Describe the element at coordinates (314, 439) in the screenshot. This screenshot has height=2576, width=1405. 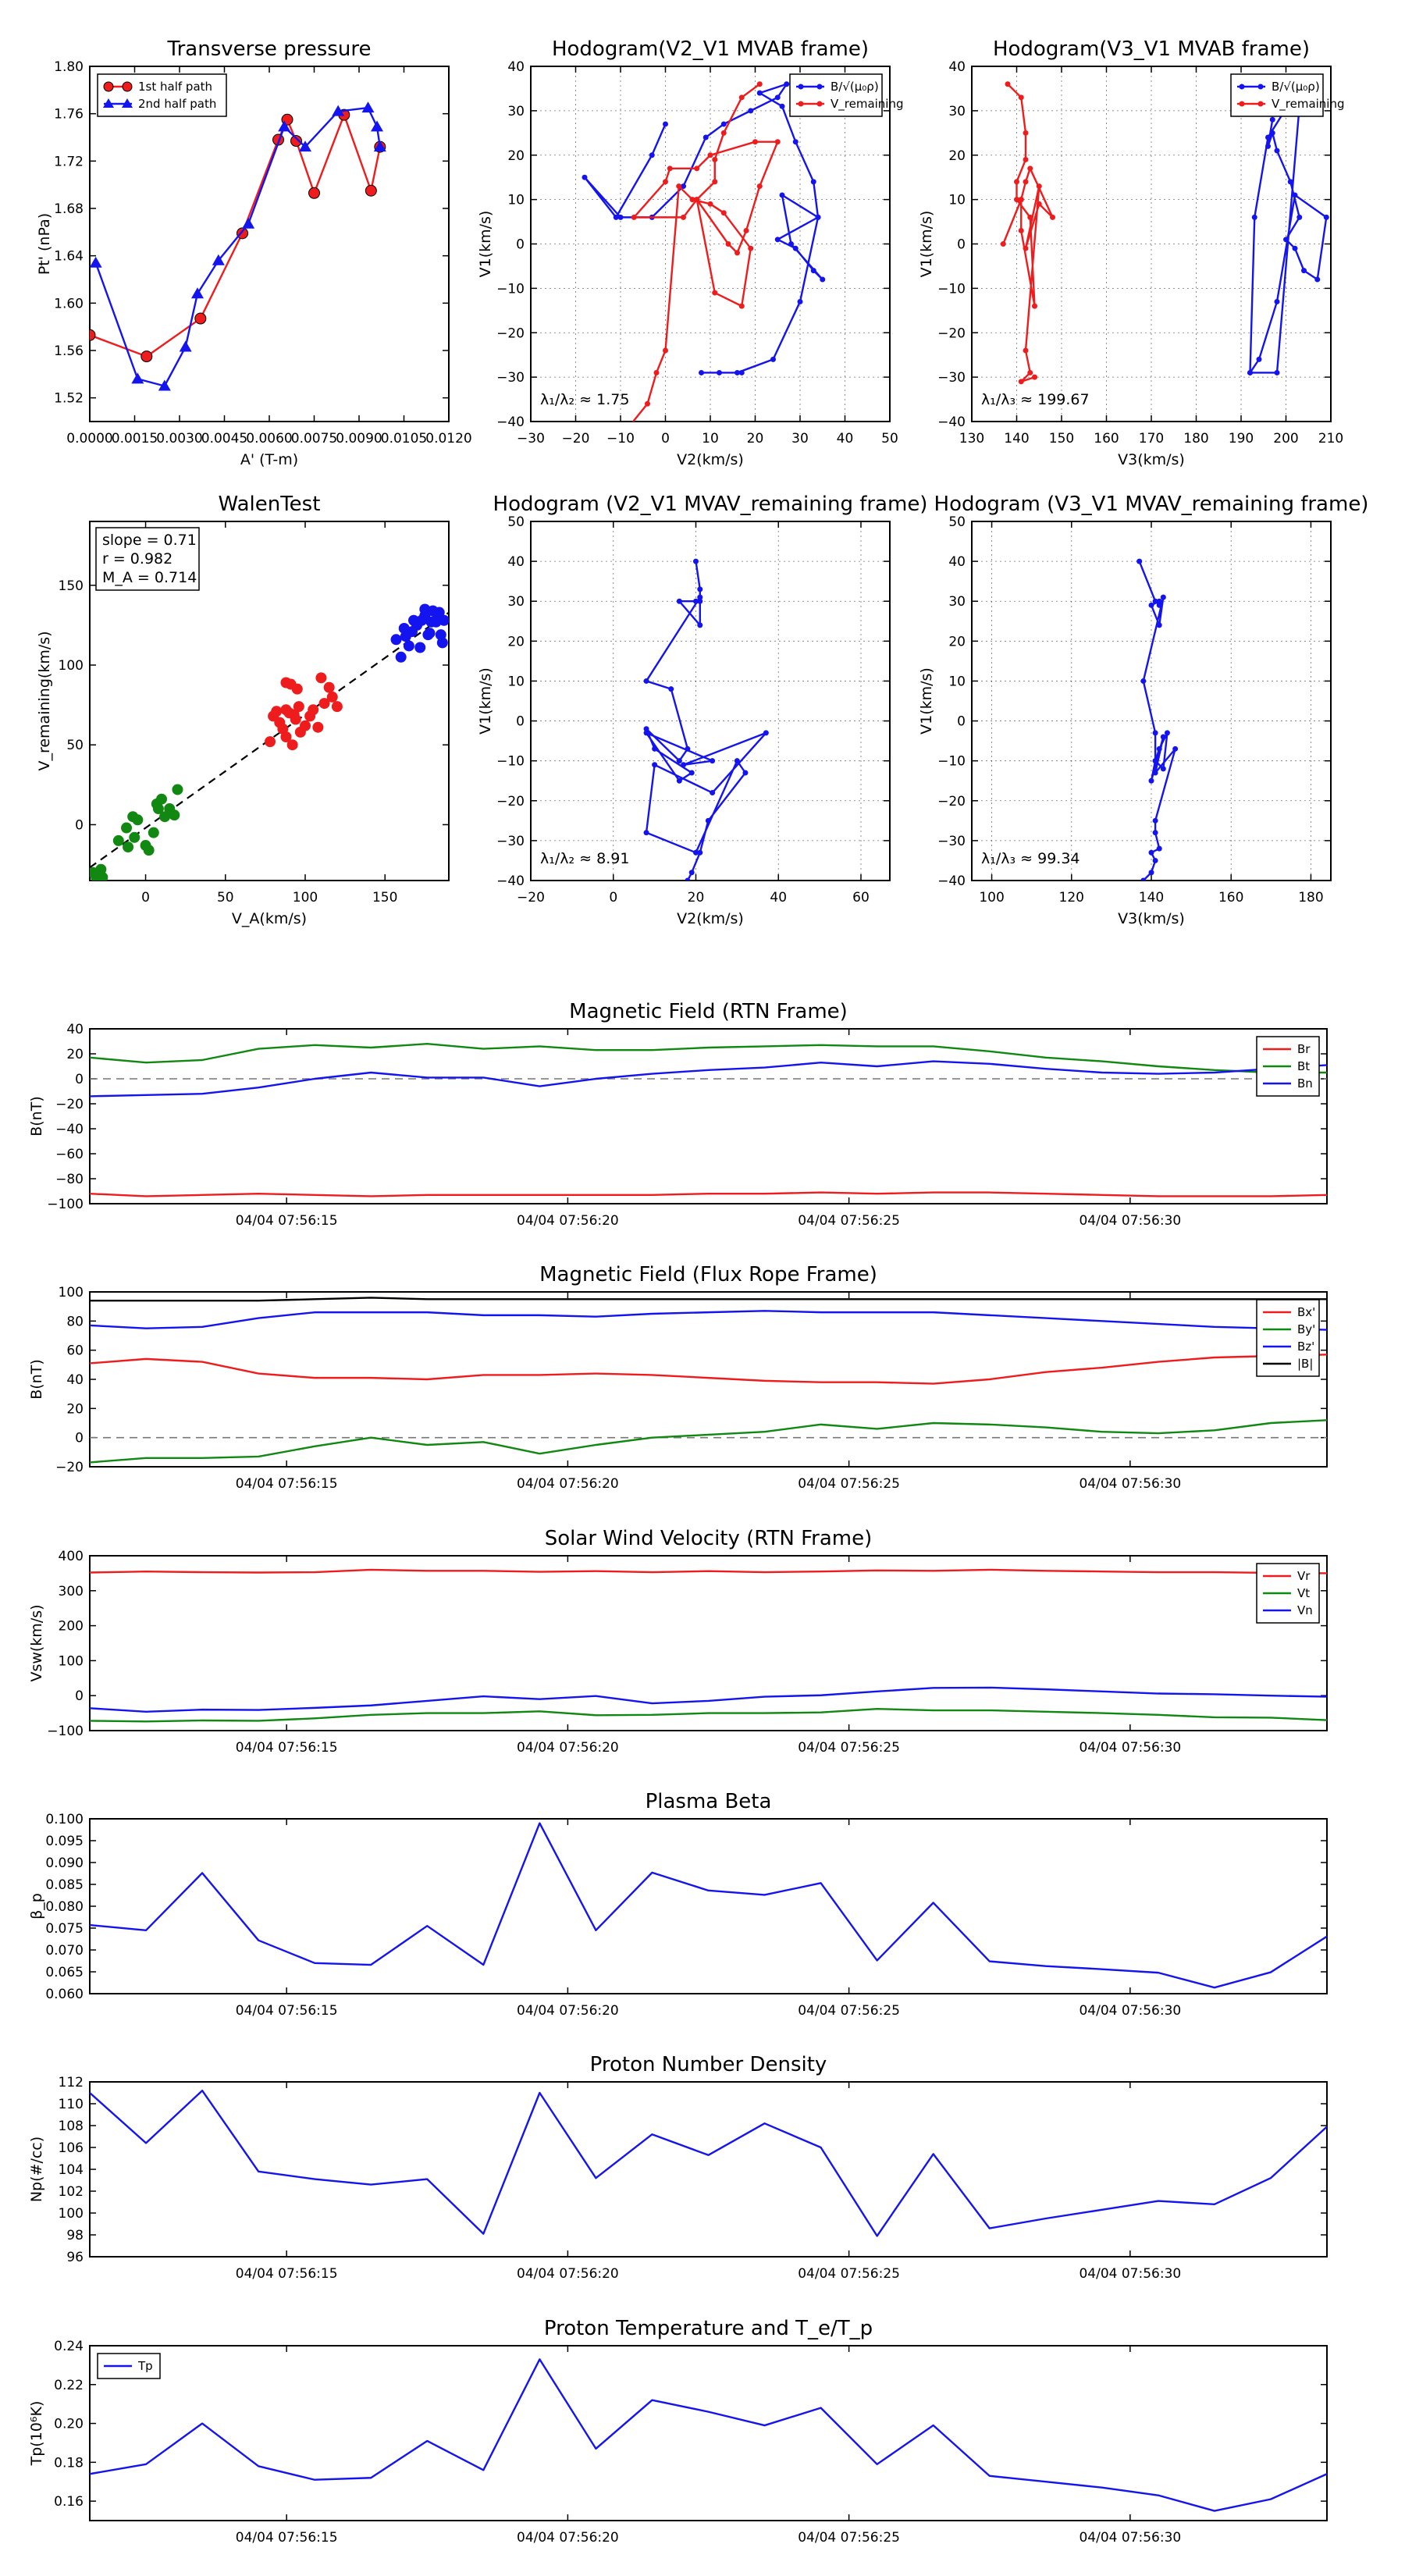
I see `x-tick-label: 0.0075` at that location.